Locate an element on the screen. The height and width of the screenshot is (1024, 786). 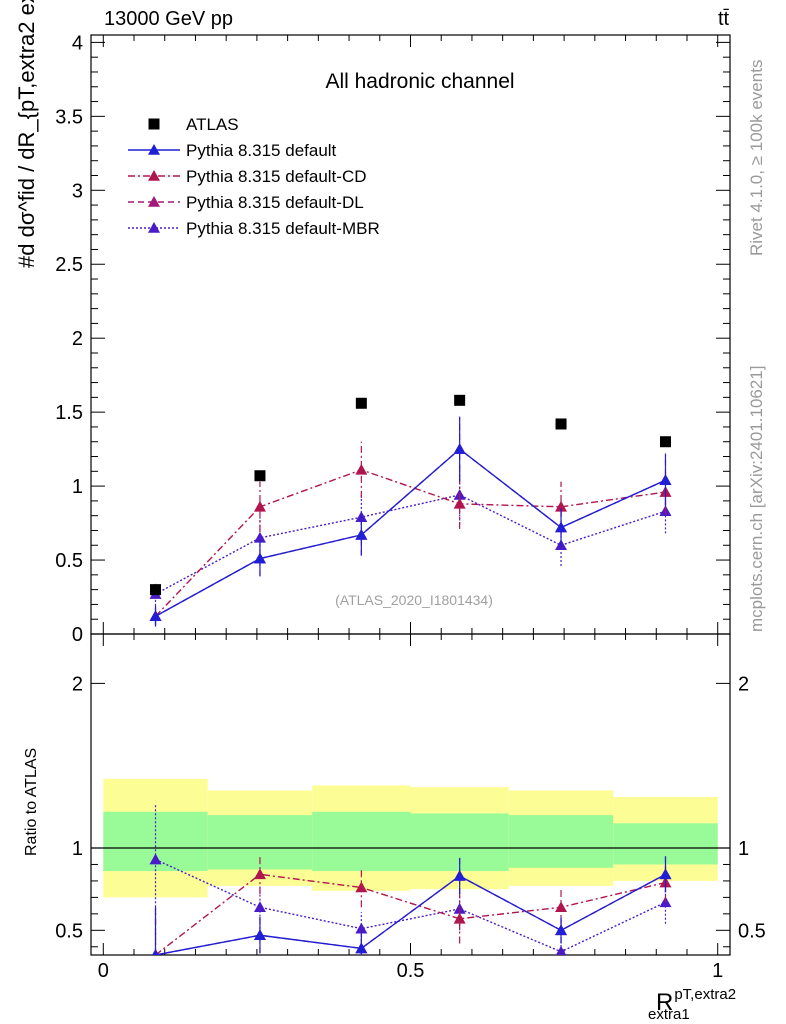
x-tick-label: 1 is located at coordinates (717, 971).